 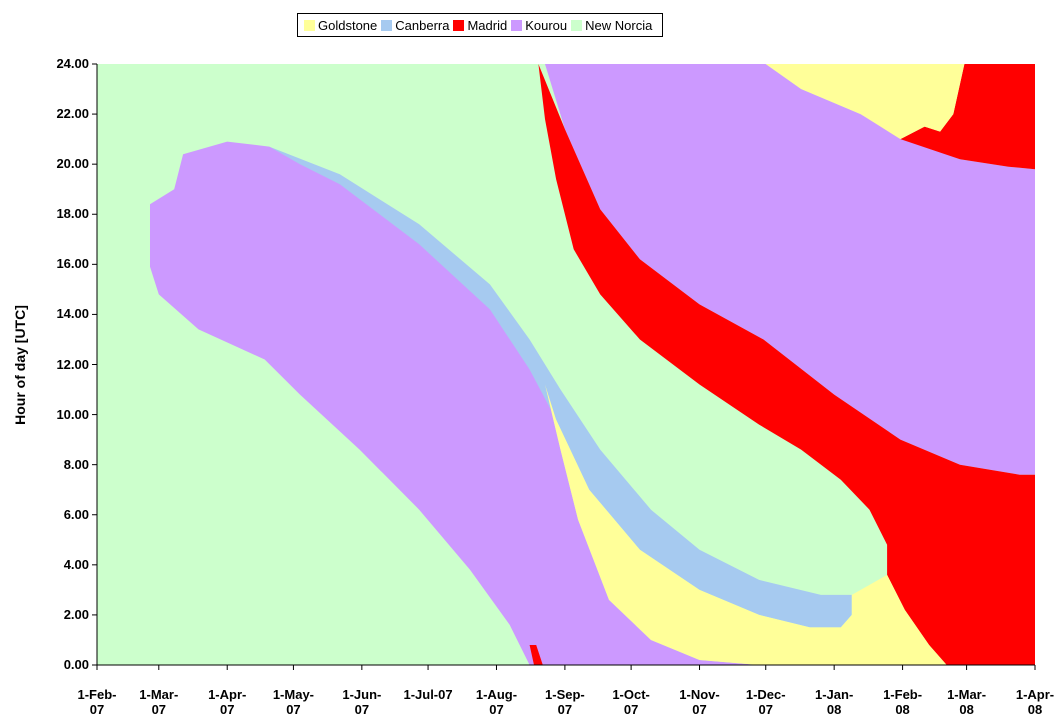 I want to click on legend-item: Goldstone, so click(x=340, y=25).